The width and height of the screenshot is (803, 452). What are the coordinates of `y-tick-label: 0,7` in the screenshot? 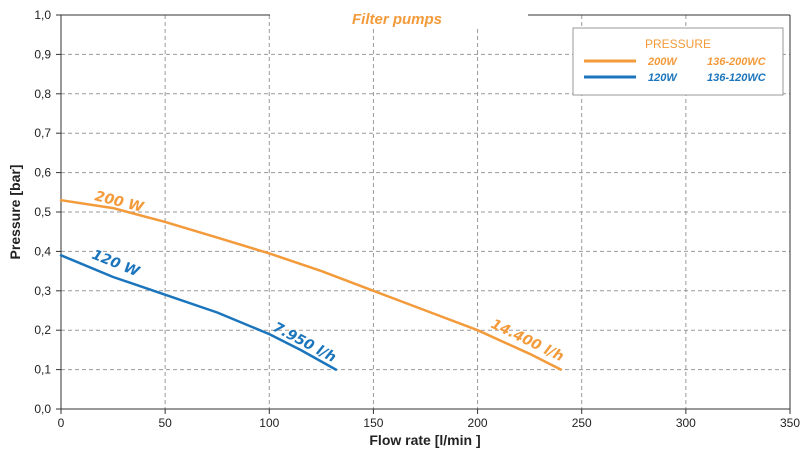 It's located at (42, 133).